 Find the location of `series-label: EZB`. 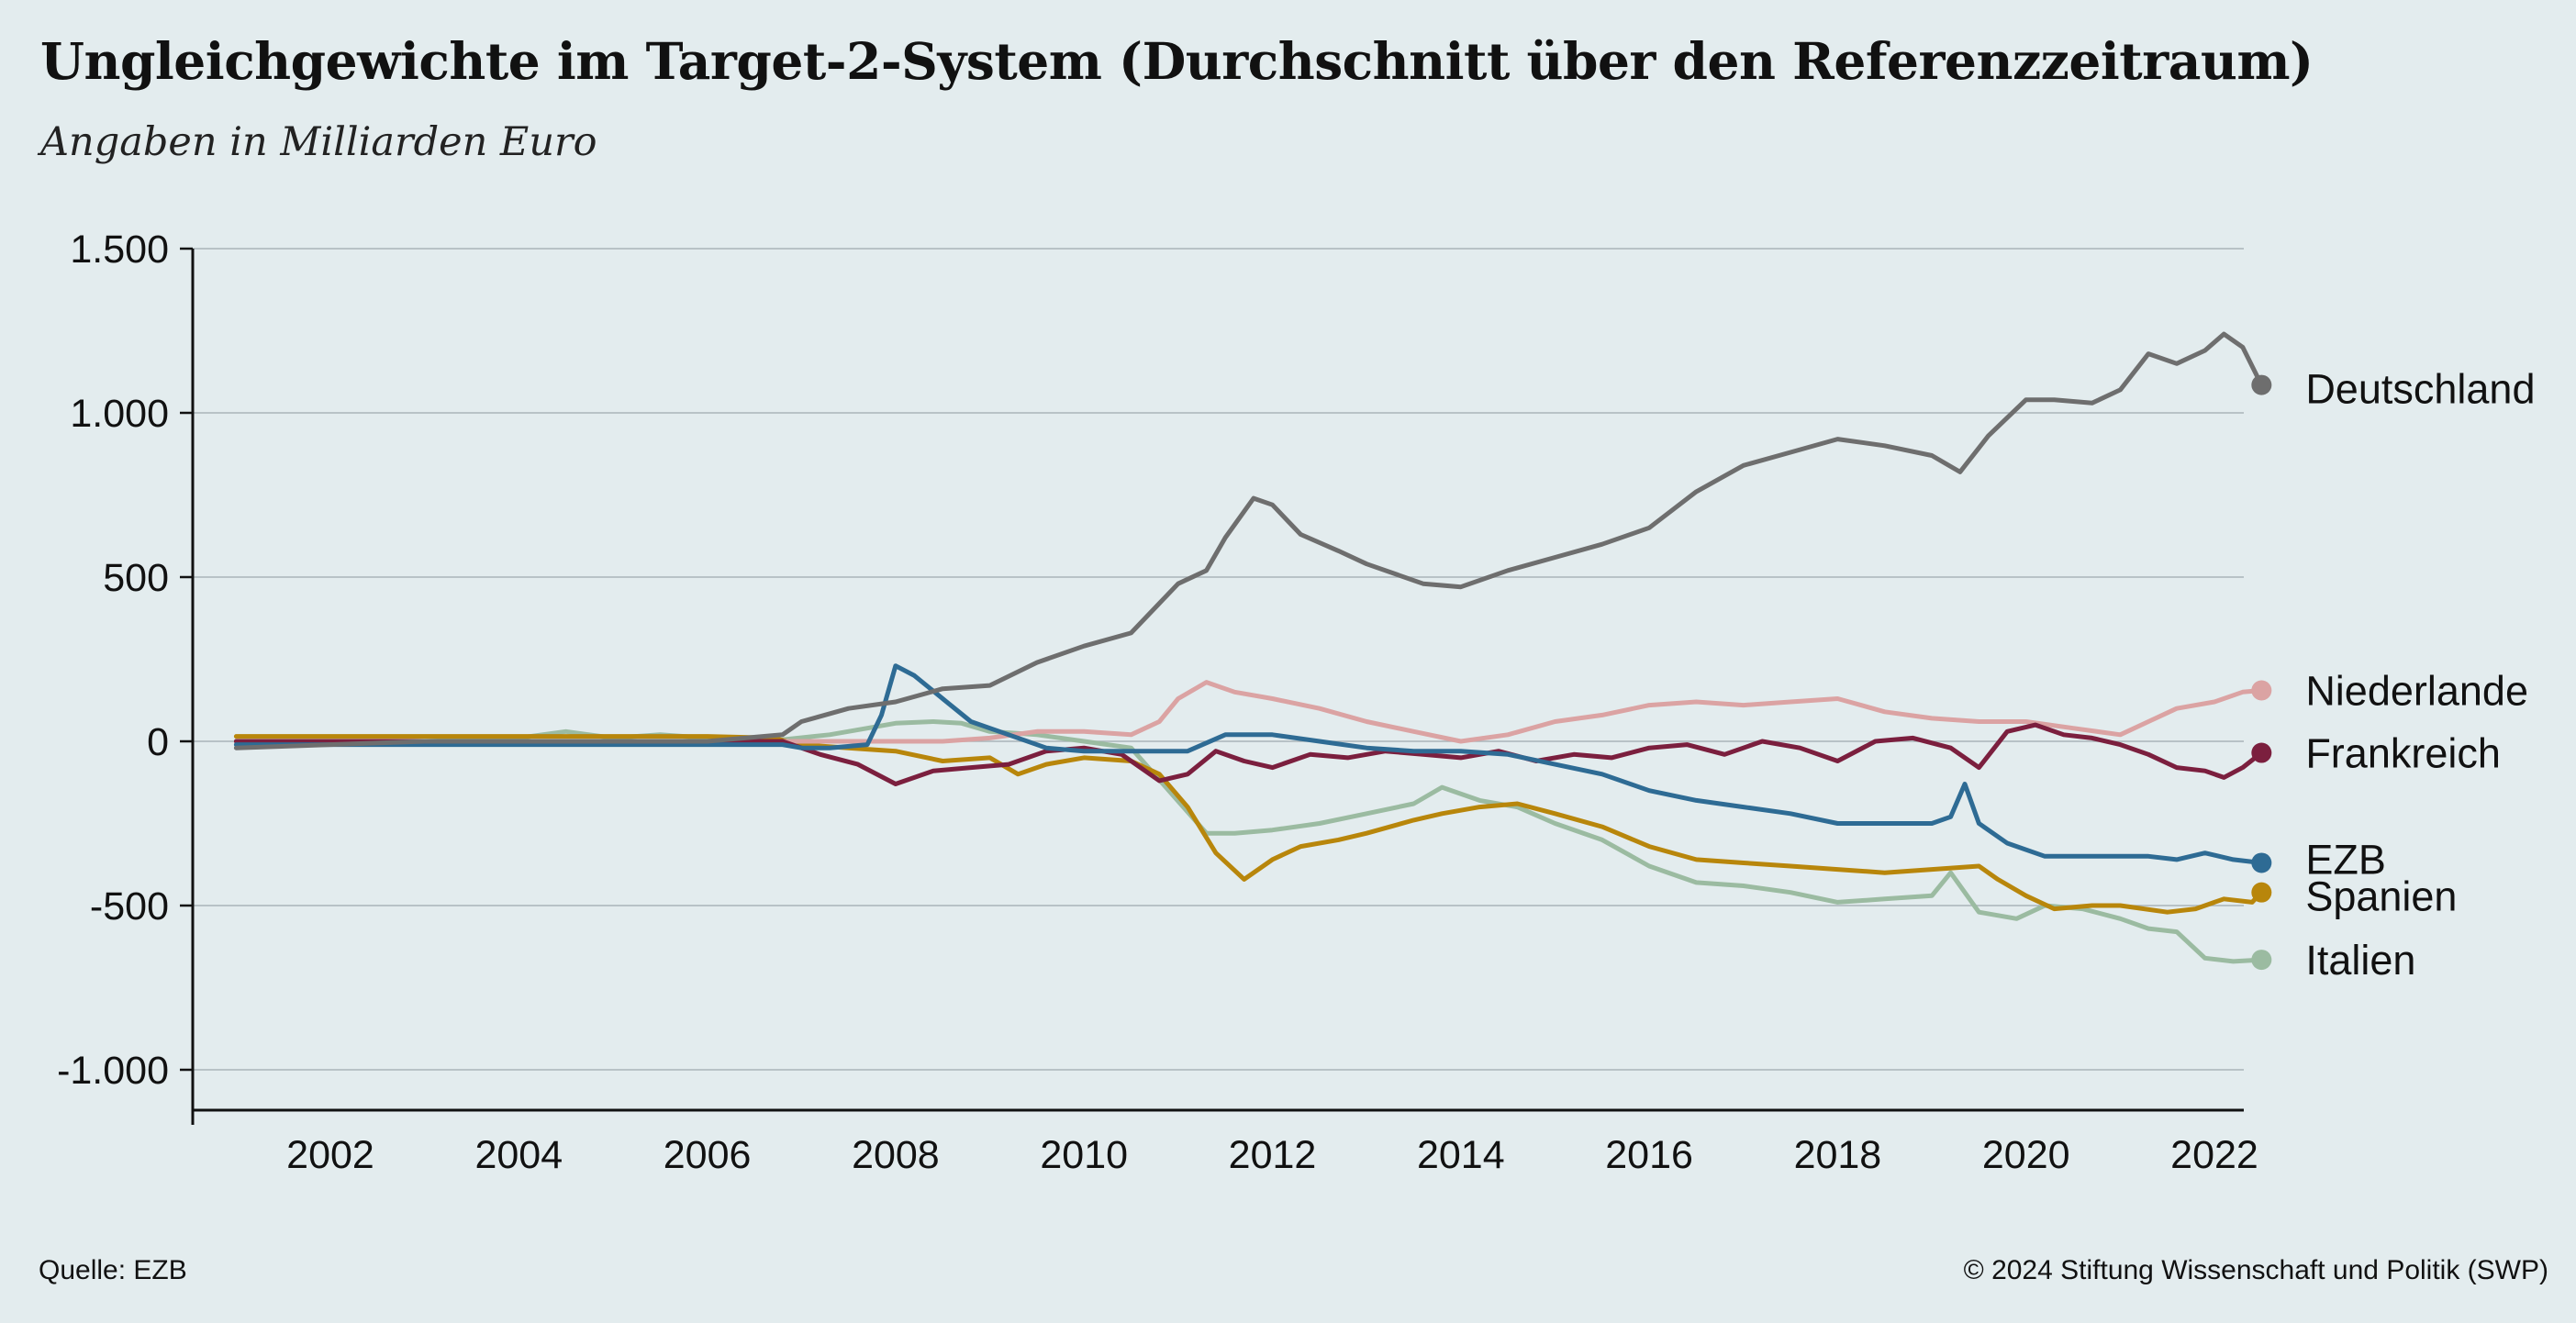

series-label: EZB is located at coordinates (2346, 860).